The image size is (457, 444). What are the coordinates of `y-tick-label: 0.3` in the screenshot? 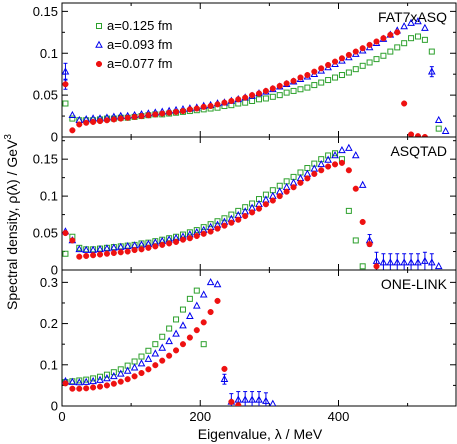 It's located at (49, 282).